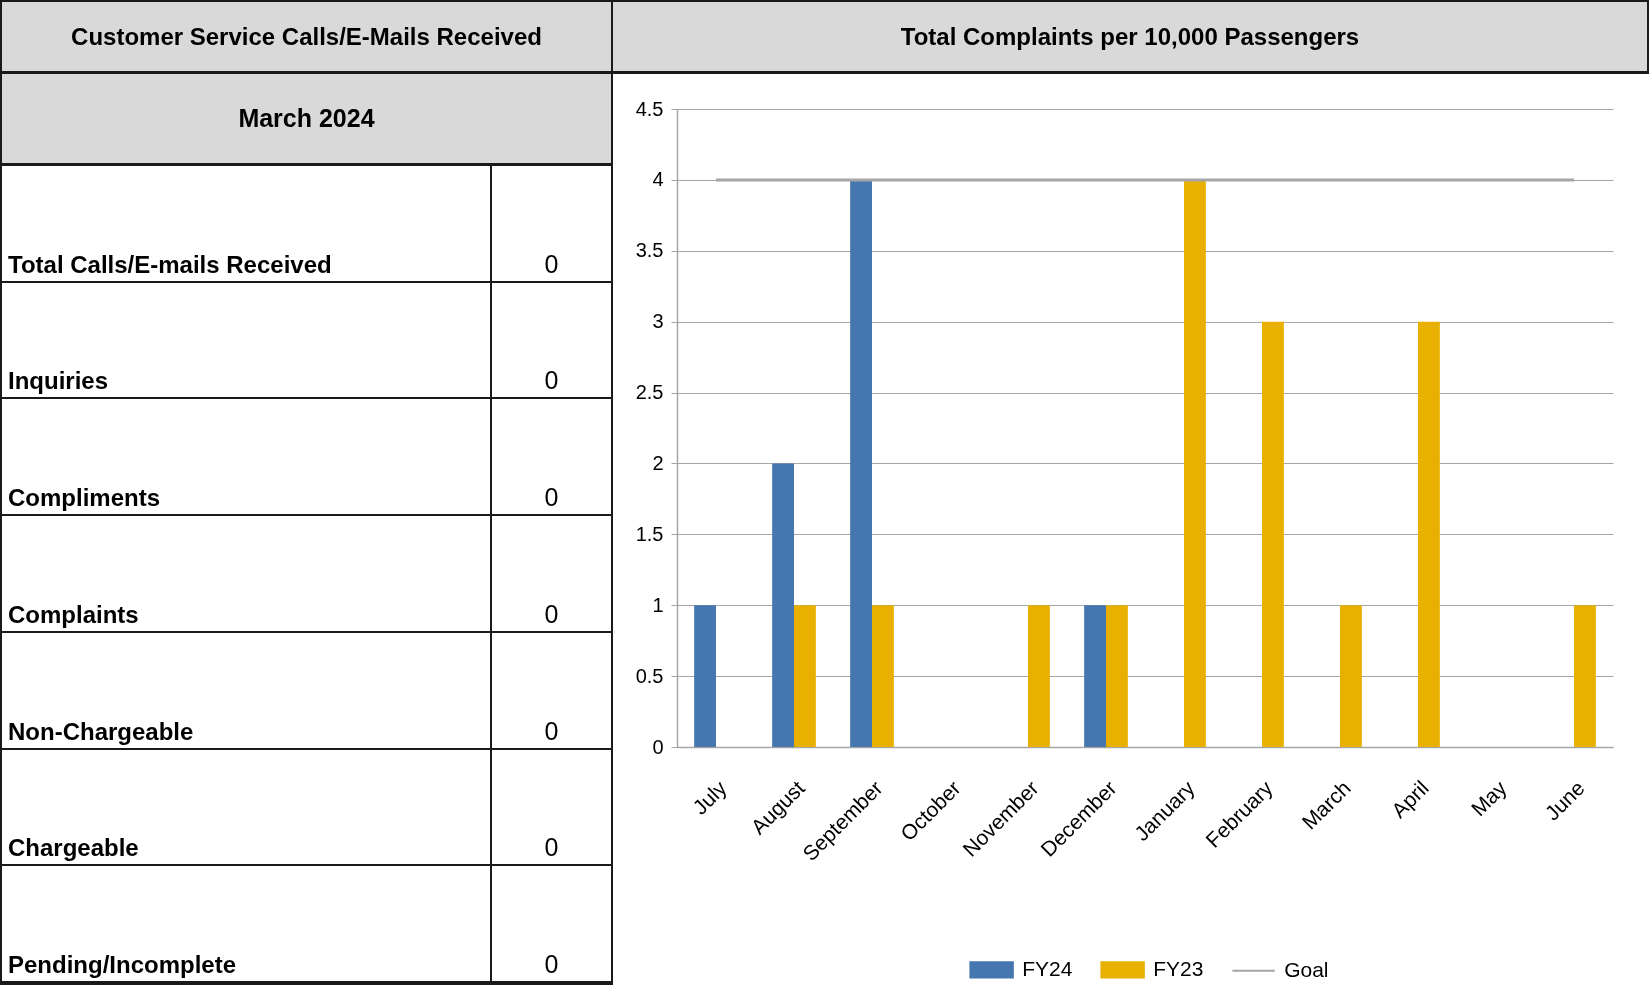 The width and height of the screenshot is (1649, 988). I want to click on y-tick-label: 1.5, so click(649, 533).